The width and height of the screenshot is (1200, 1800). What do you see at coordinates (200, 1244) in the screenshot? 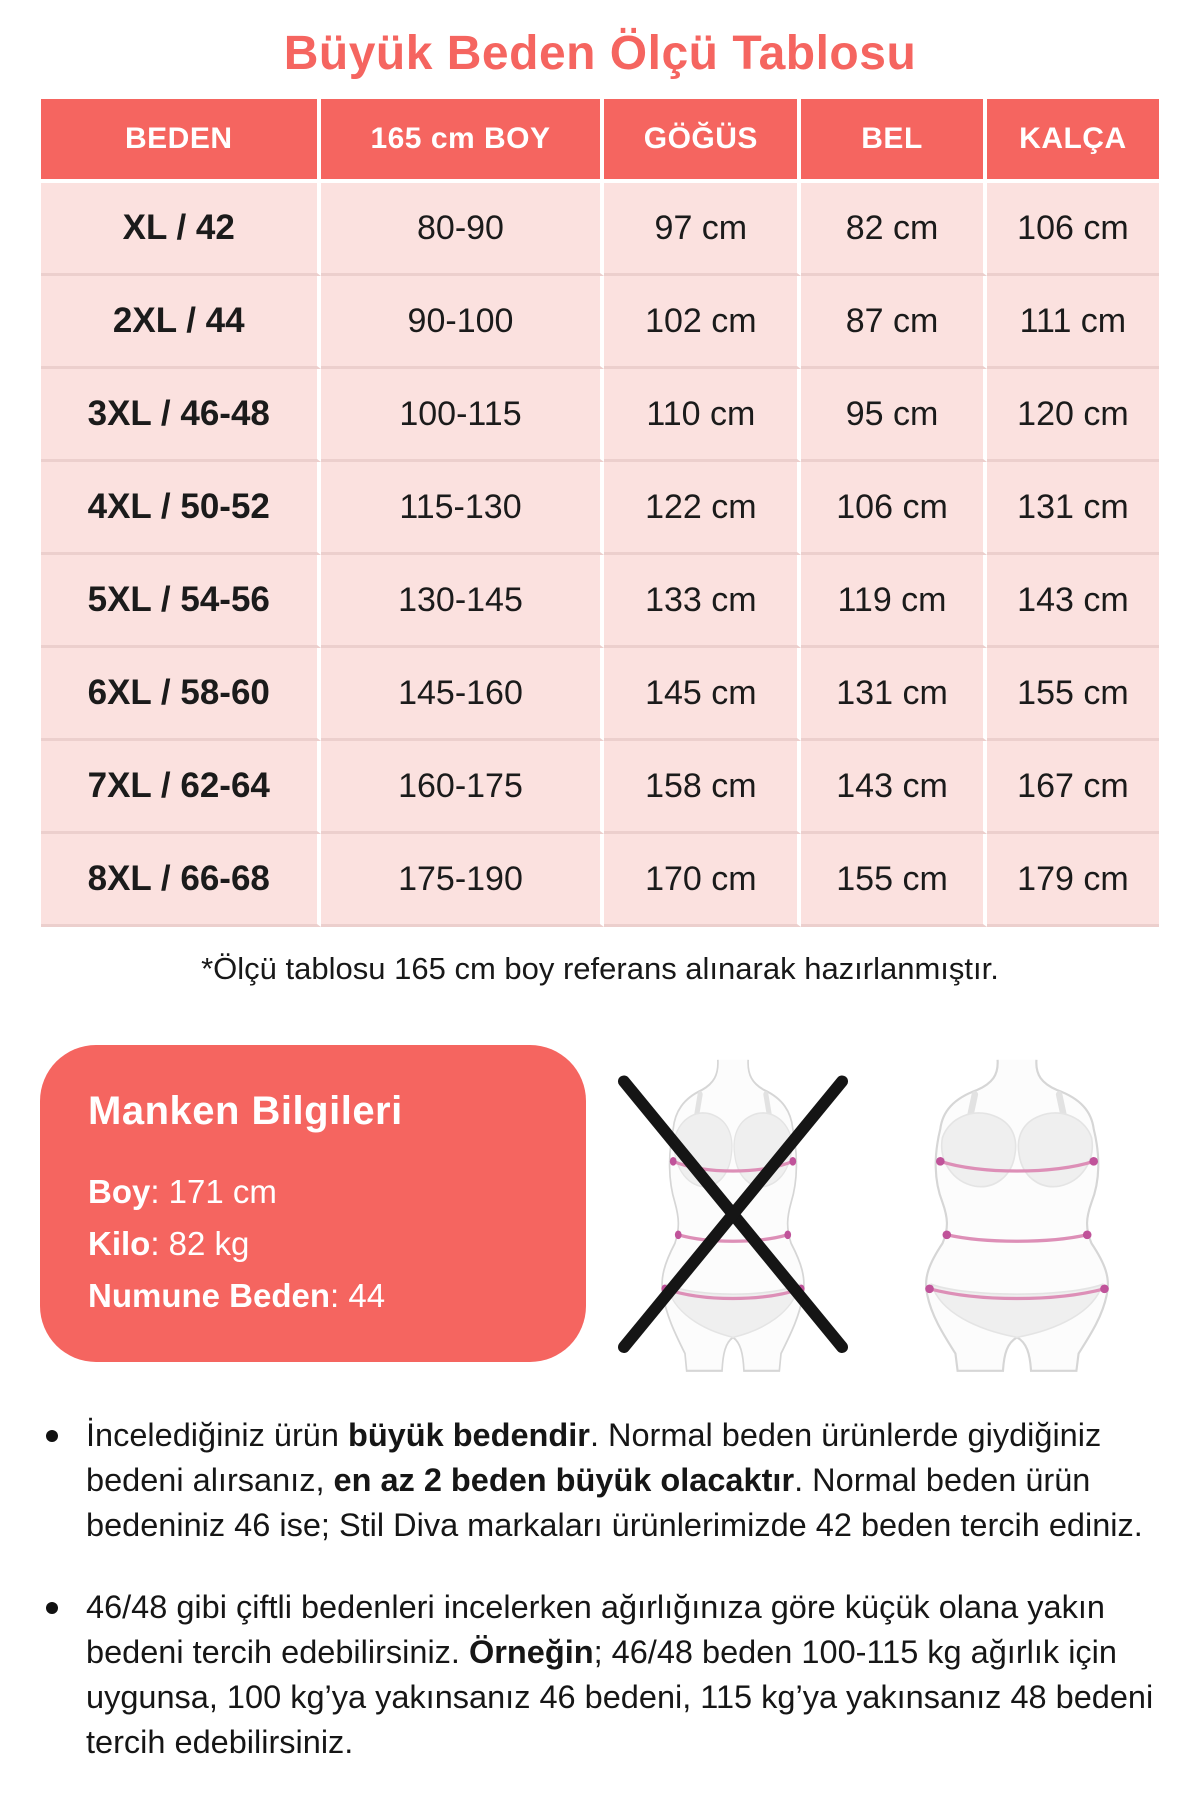
I see `model-info-value: : 82 kg` at bounding box center [200, 1244].